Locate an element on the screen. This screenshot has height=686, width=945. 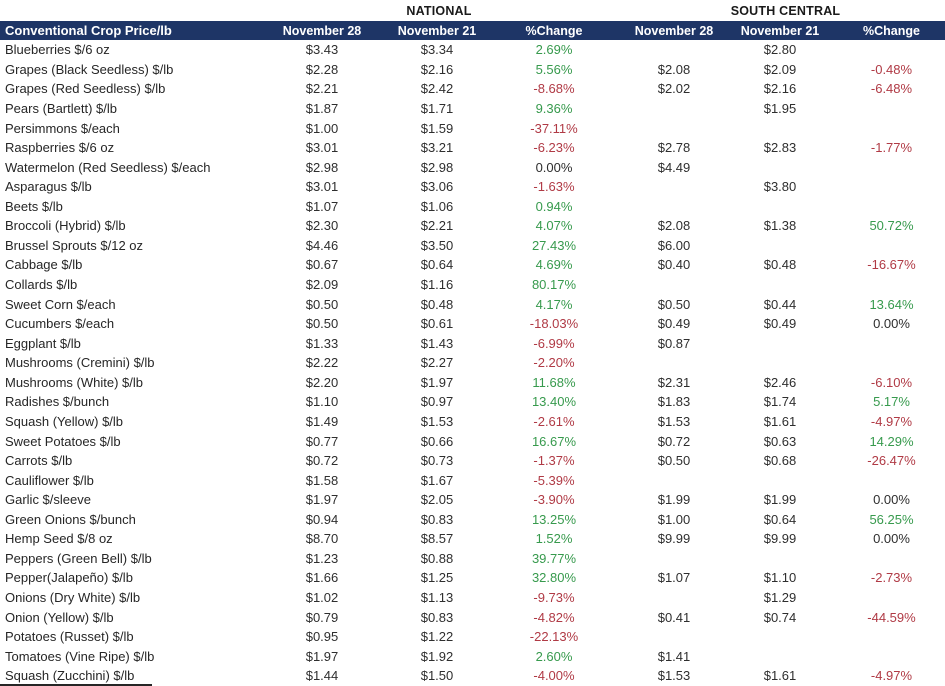
table-row: Blueberries $/6 oz $3.43 $3.34 2.69% $2.80 is located at coordinates (472, 50).